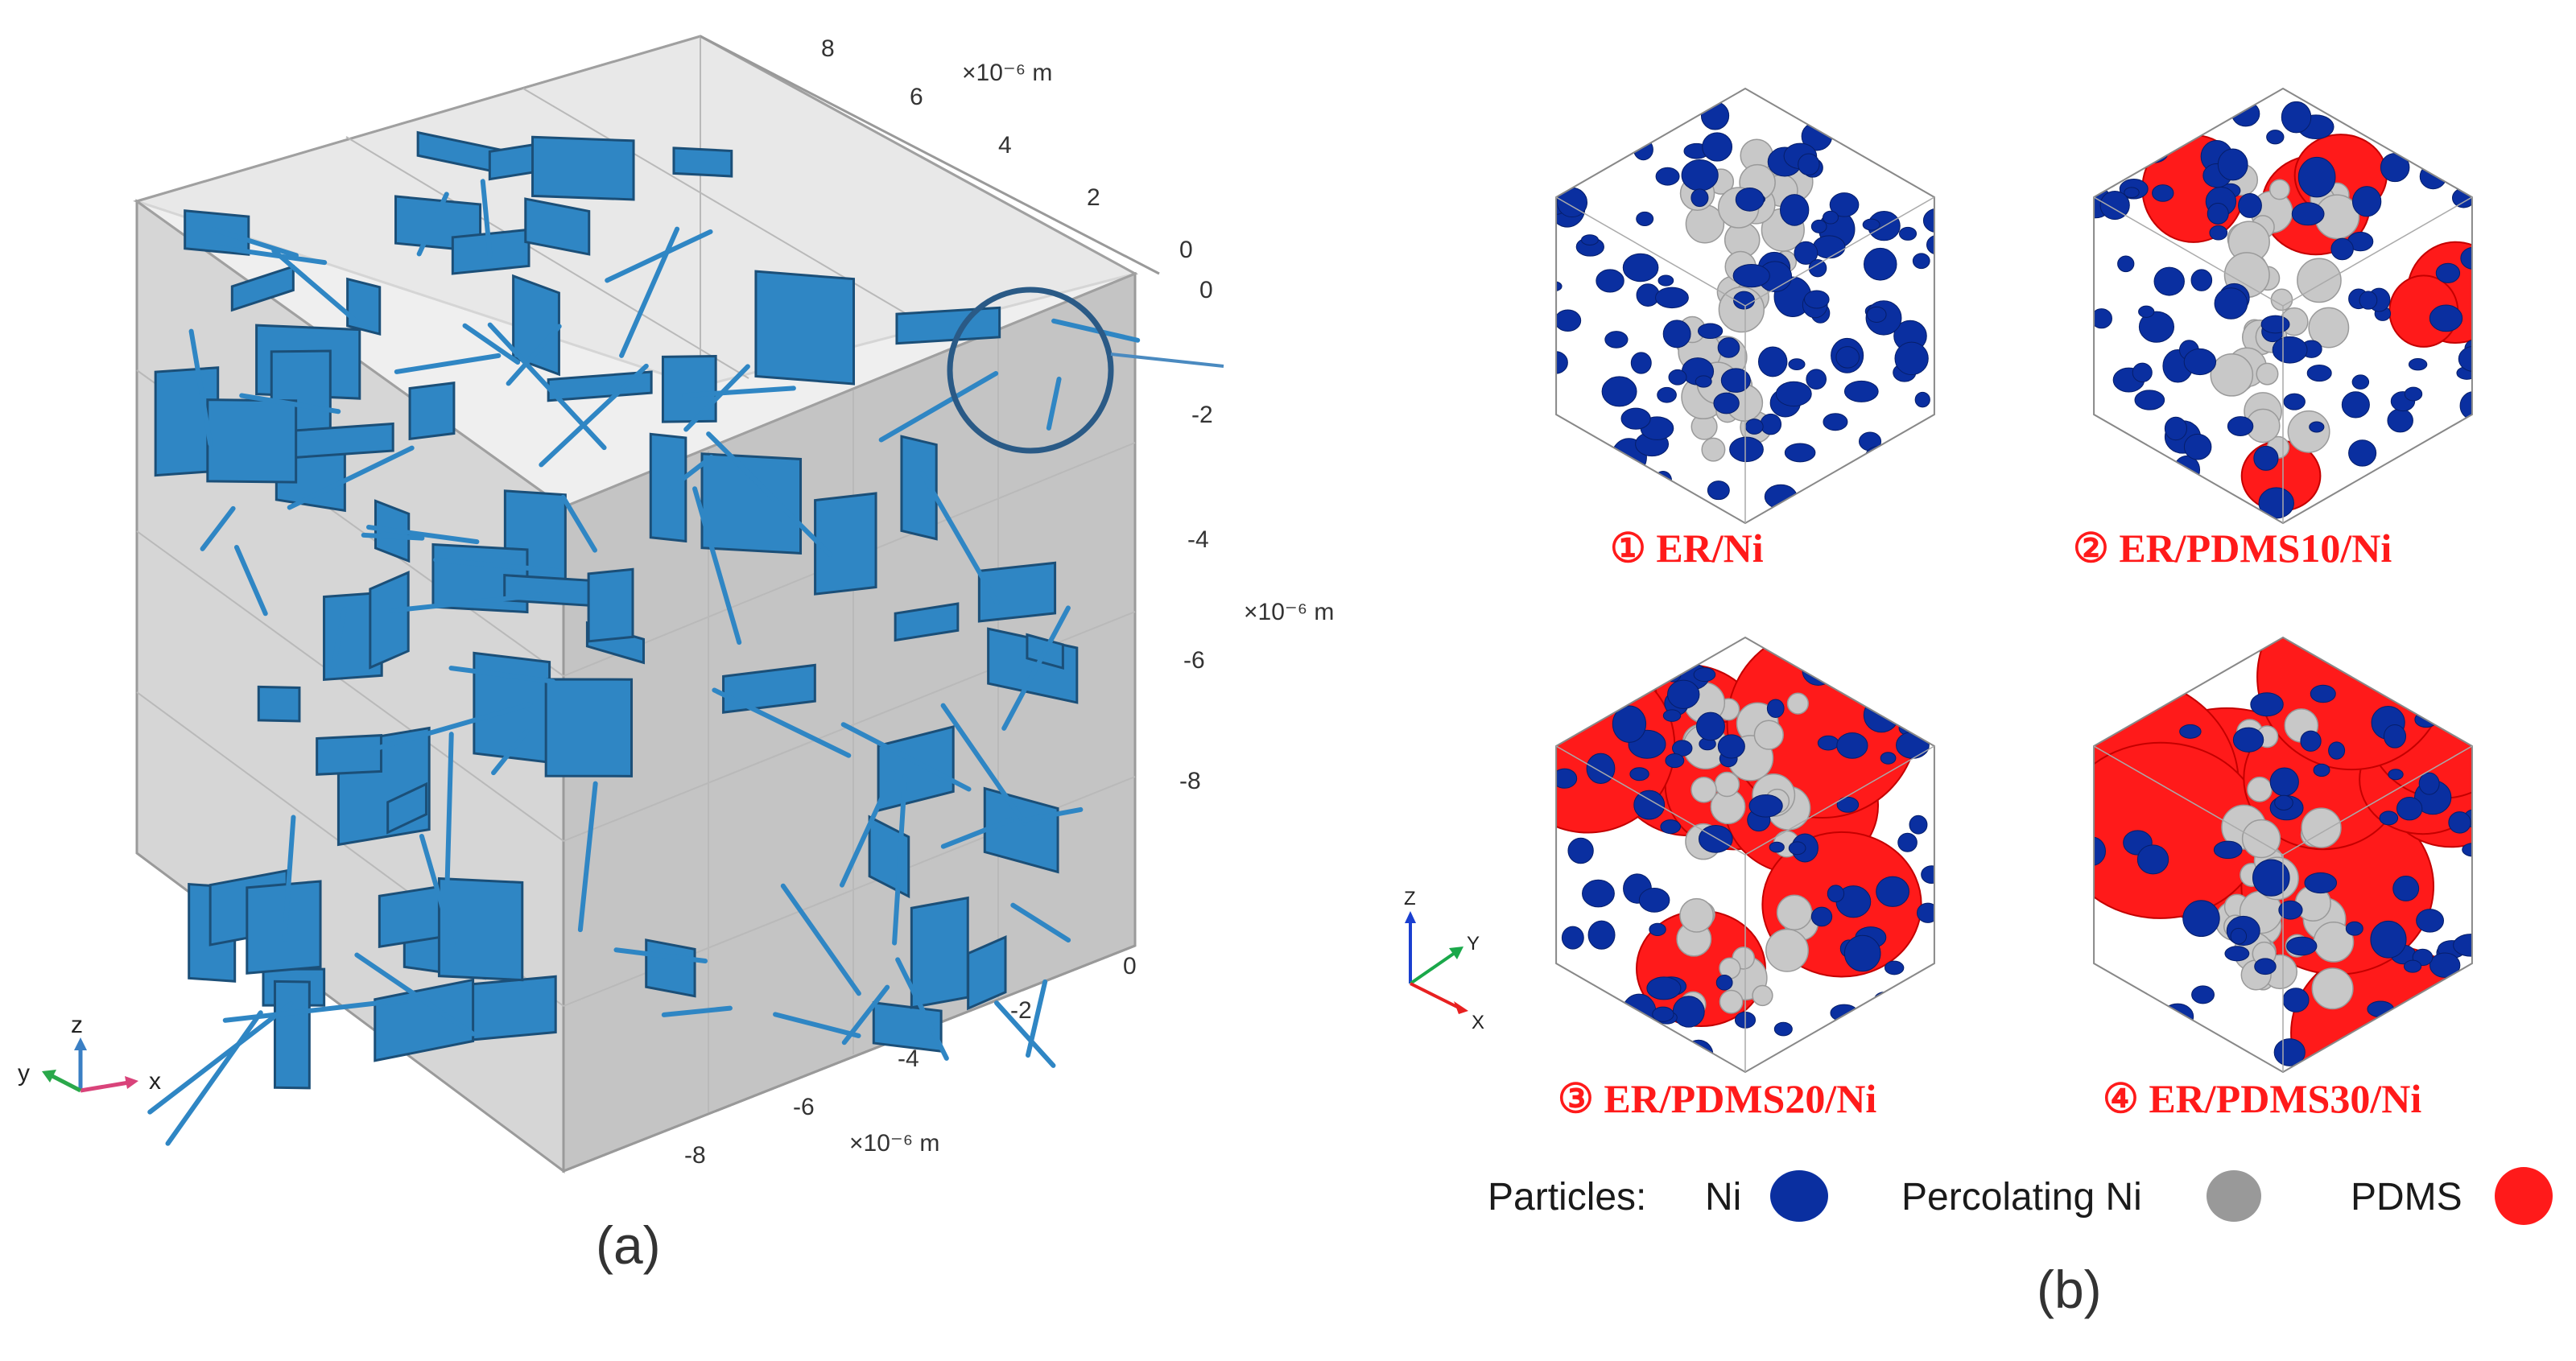  Describe the element at coordinates (2232, 548) in the screenshot. I see `sample-label-2: ② ER/PDMS10/Ni` at that location.